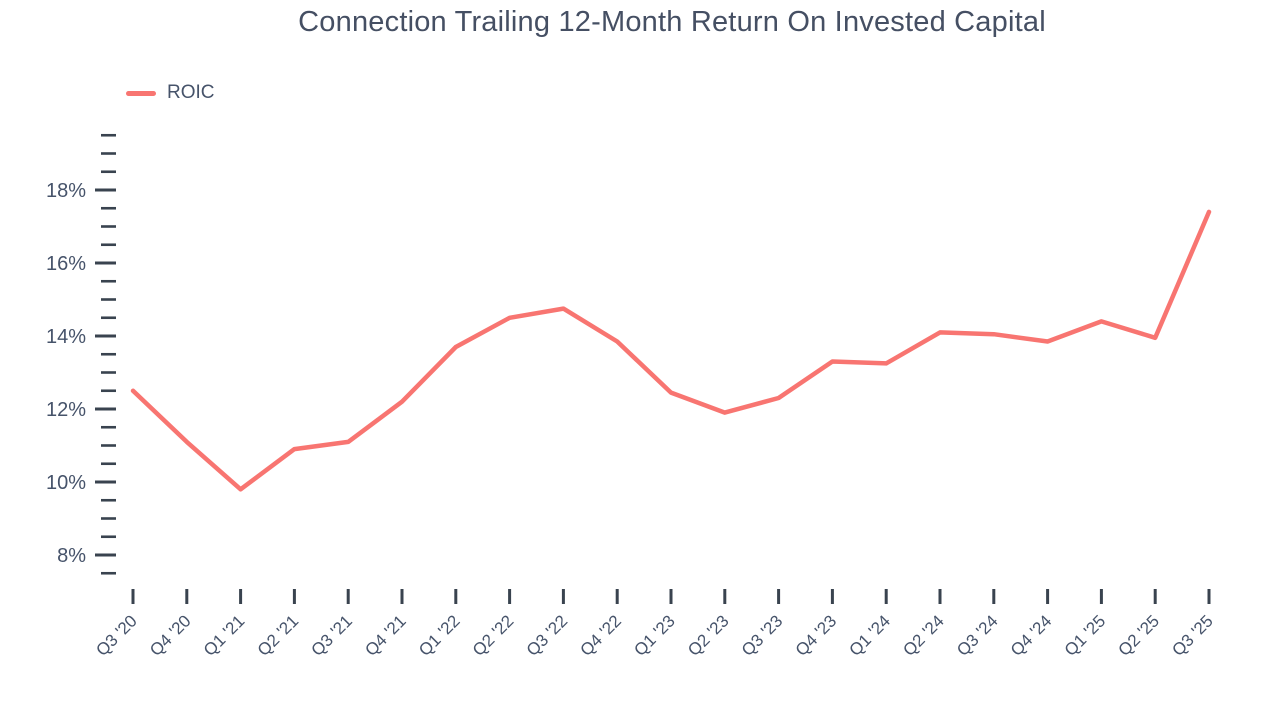  Describe the element at coordinates (66, 410) in the screenshot. I see `y-axis-label: 12%` at that location.